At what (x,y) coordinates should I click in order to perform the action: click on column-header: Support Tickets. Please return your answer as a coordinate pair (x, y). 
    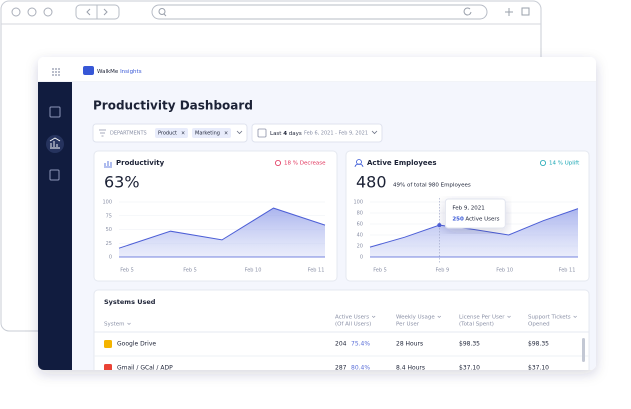
    Looking at the image, I should click on (549, 318).